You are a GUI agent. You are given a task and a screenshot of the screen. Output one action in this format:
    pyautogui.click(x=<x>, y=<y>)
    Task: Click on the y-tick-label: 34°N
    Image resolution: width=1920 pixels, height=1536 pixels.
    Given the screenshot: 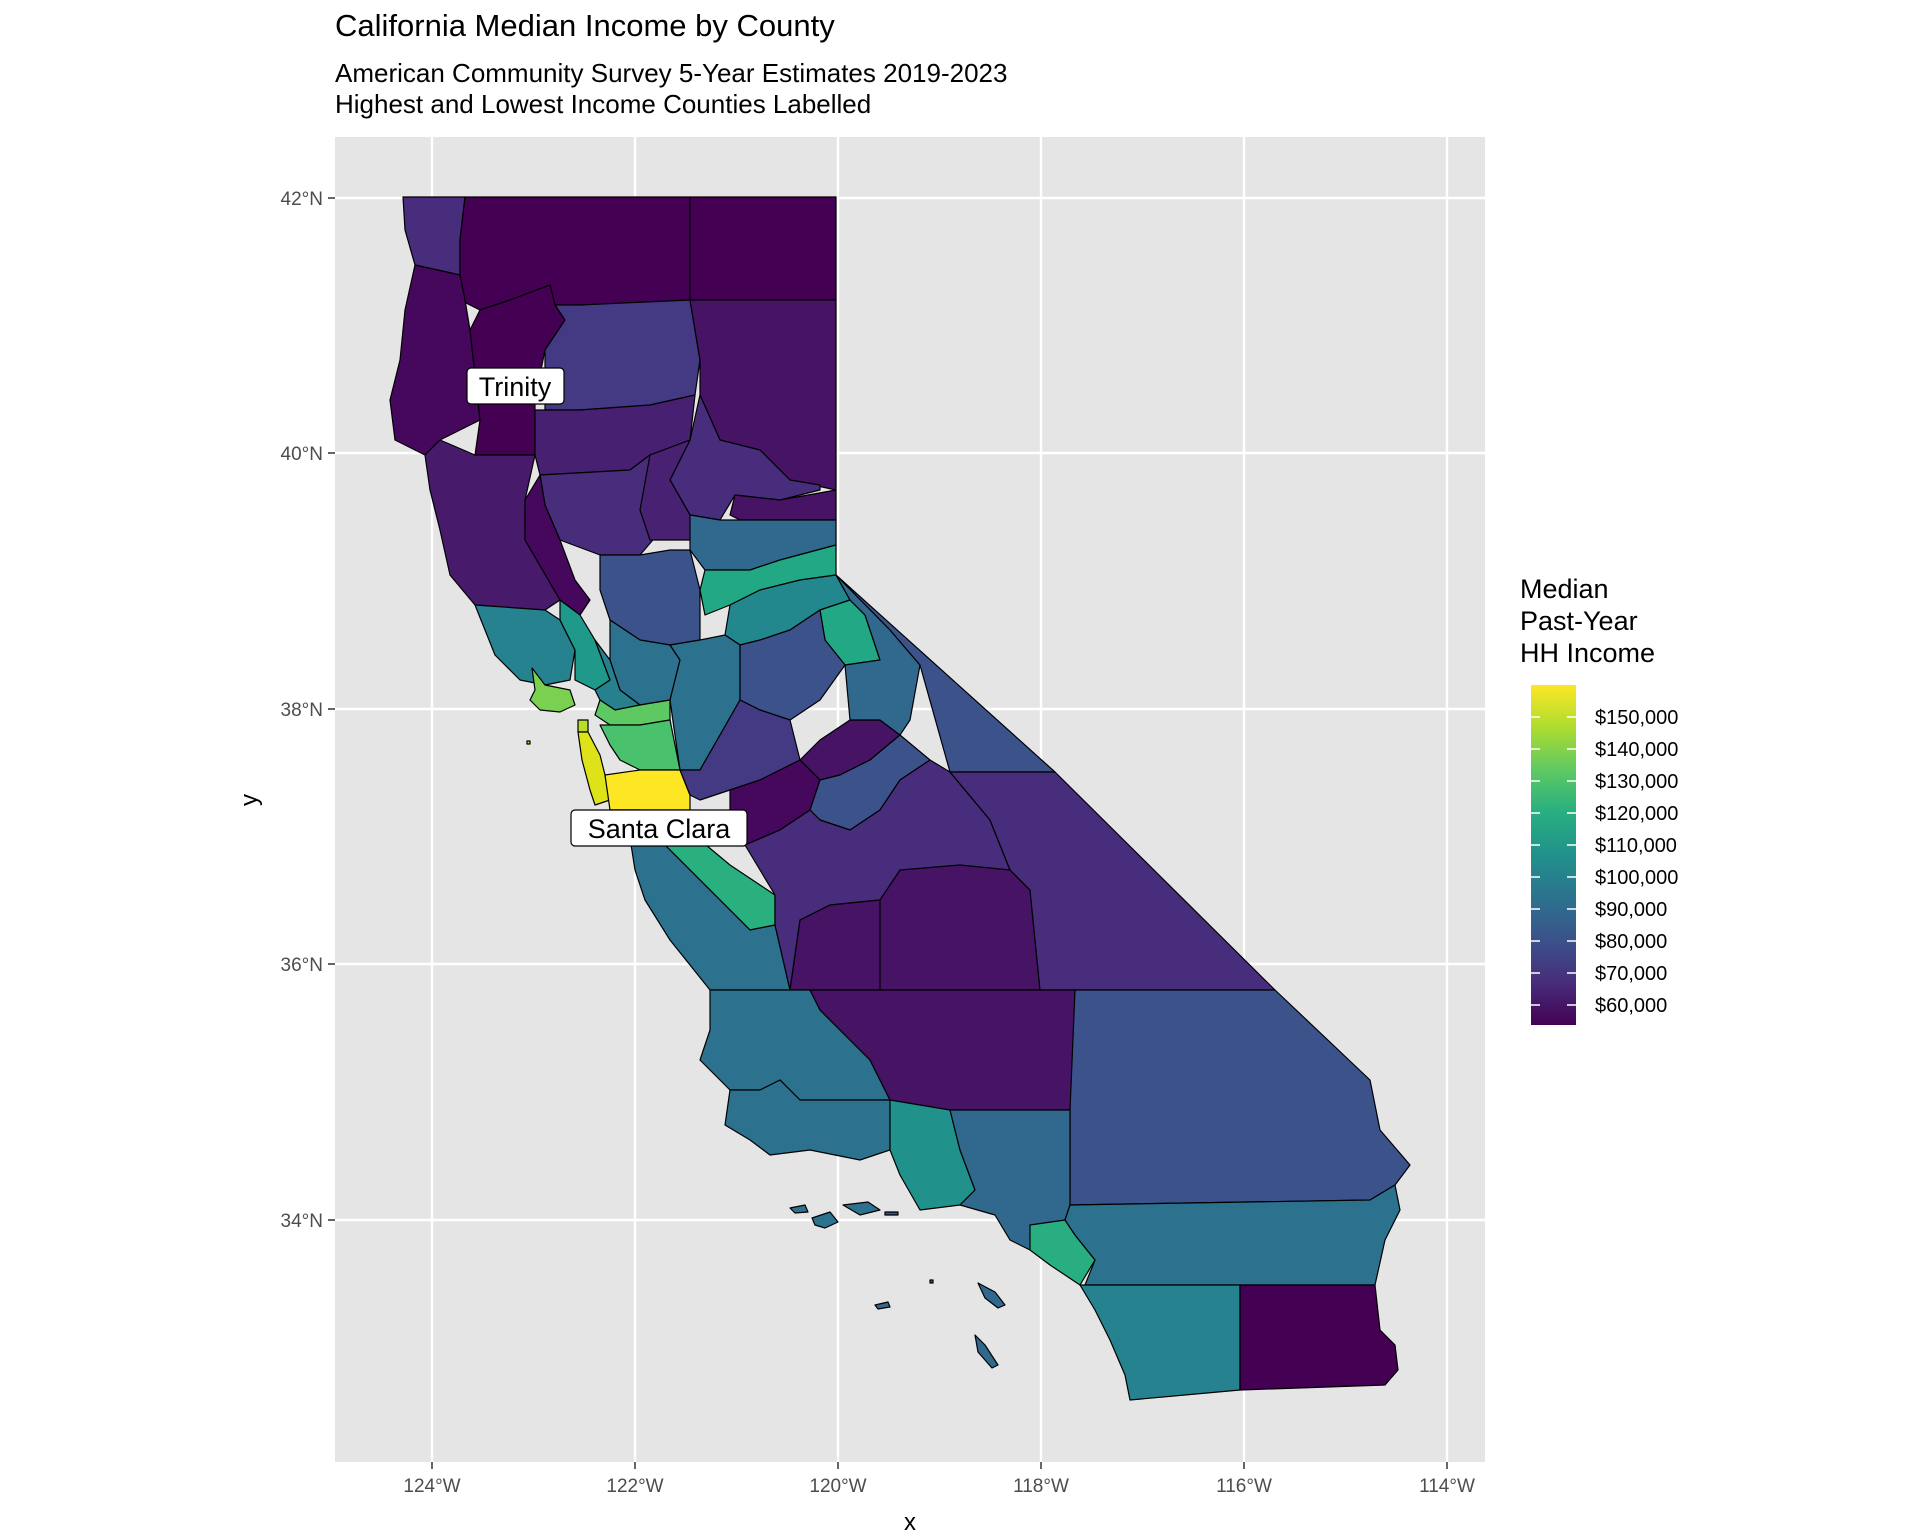 What is the action you would take?
    pyautogui.click(x=302, y=1221)
    